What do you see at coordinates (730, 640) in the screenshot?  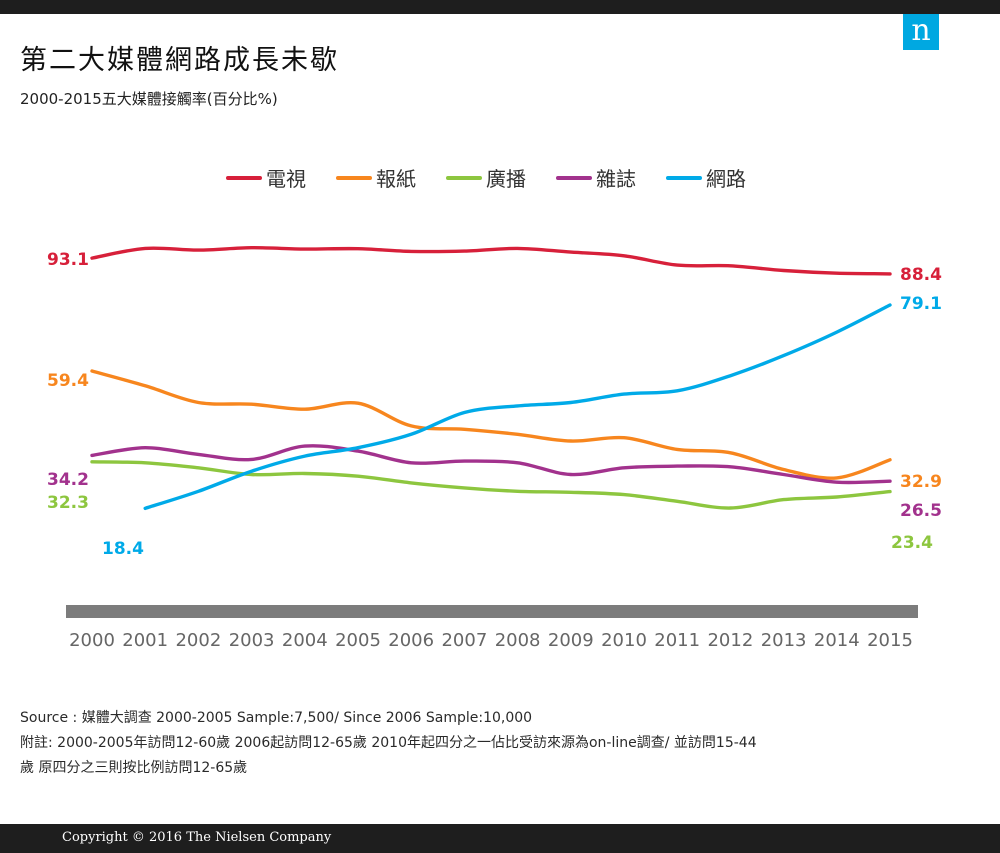 I see `x-tick-label-2012: 2012` at bounding box center [730, 640].